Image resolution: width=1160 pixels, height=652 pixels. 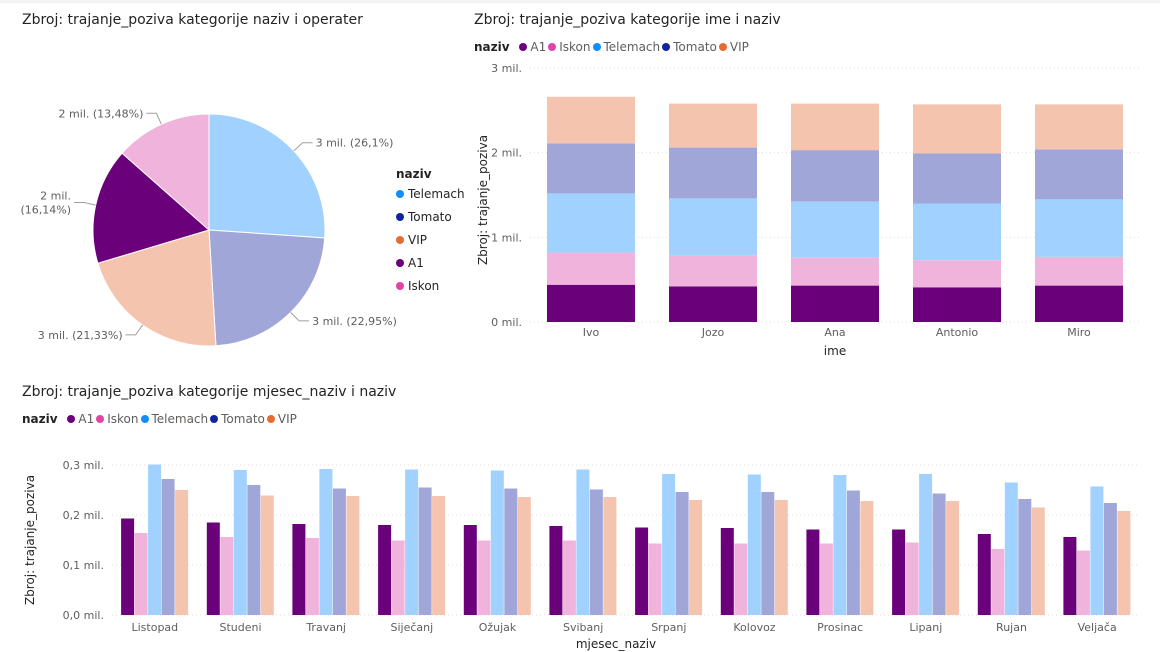 What do you see at coordinates (326, 542) in the screenshot?
I see `bar-travanj-telemach` at bounding box center [326, 542].